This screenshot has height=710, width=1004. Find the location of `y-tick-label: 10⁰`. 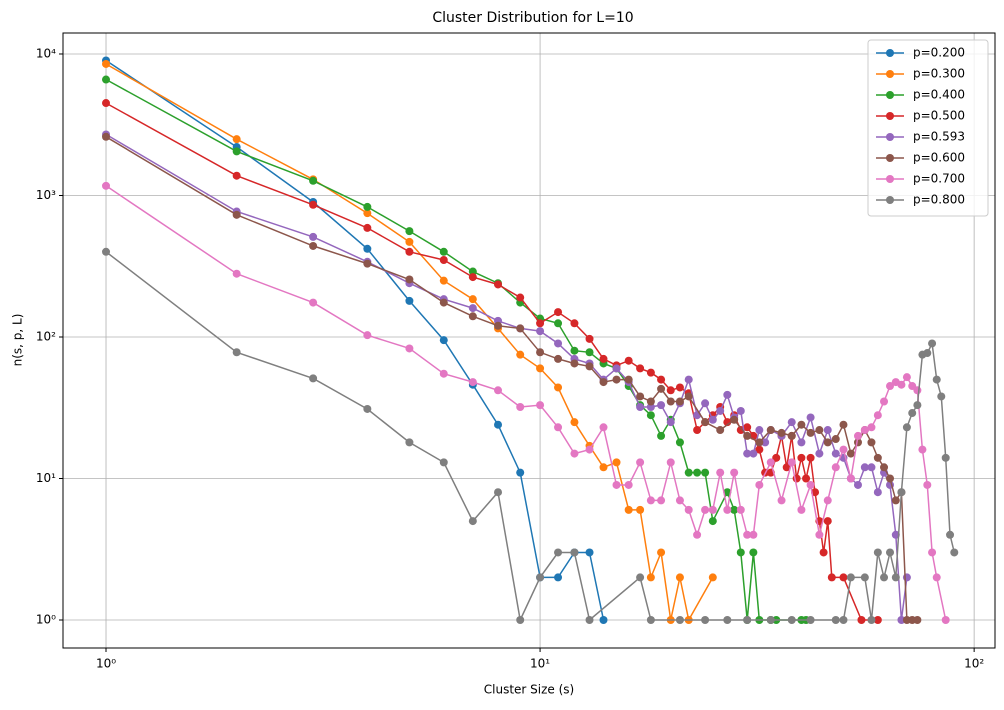

y-tick-label: 10⁰ is located at coordinates (46, 619).